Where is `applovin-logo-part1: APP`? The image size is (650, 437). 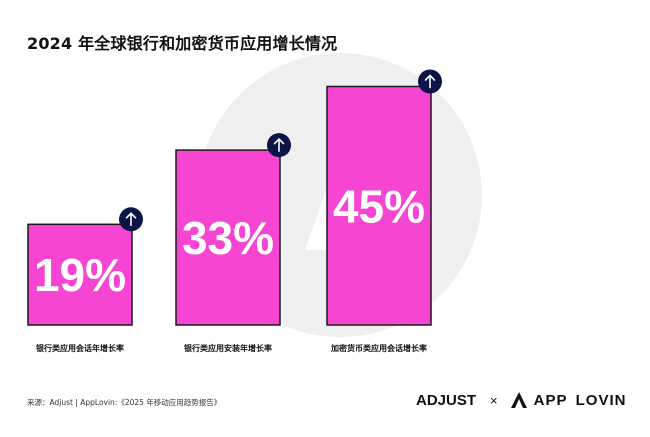
applovin-logo-part1: APP is located at coordinates (550, 400).